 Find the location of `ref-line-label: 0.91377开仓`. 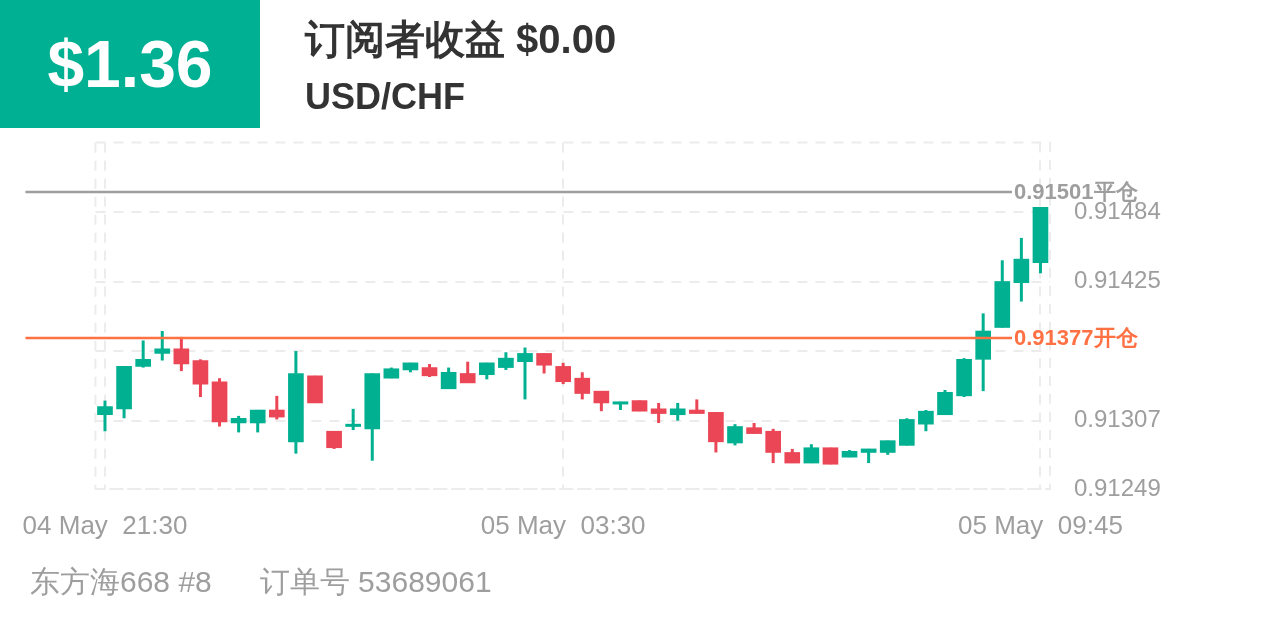

ref-line-label: 0.91377开仓 is located at coordinates (1076, 338).